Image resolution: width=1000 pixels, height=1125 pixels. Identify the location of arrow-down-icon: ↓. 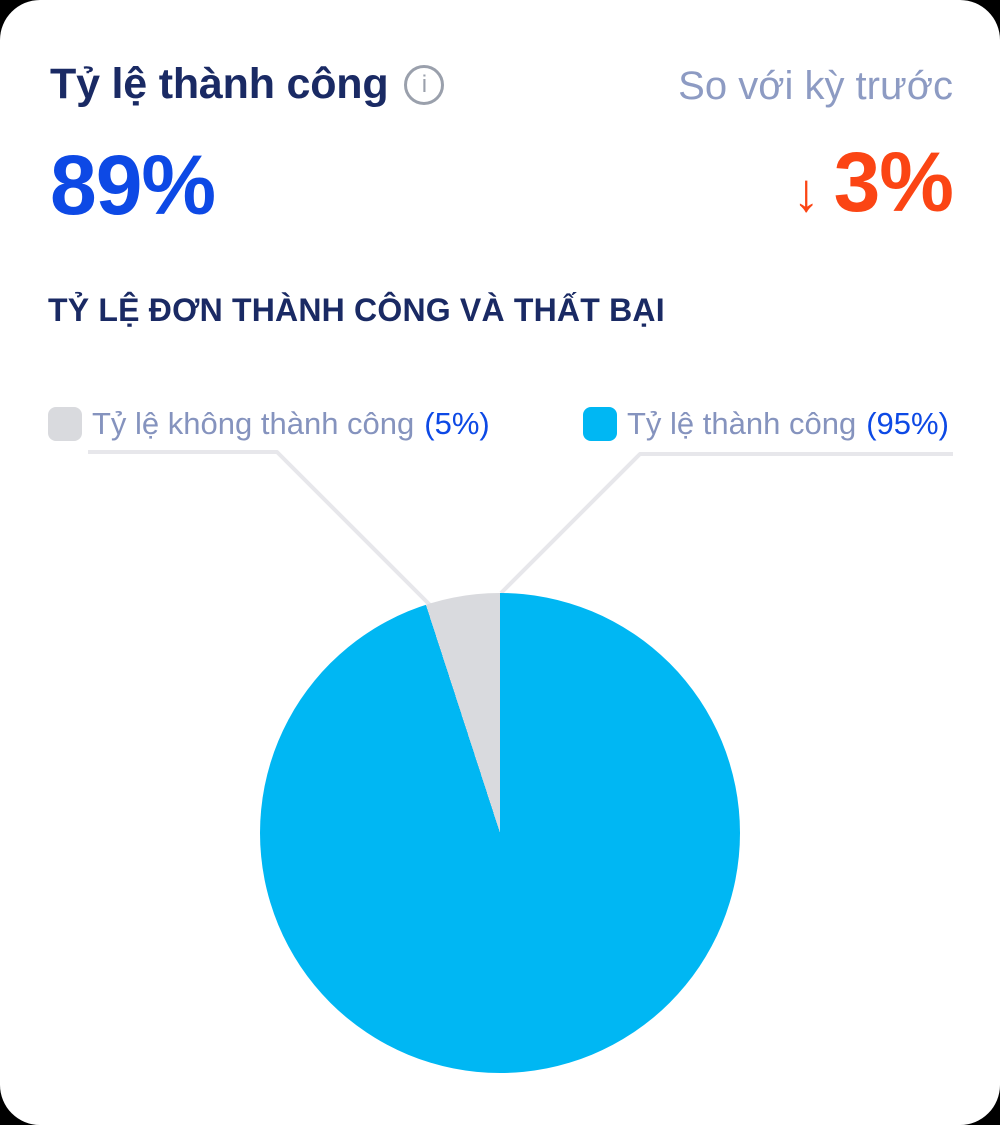
(806, 193).